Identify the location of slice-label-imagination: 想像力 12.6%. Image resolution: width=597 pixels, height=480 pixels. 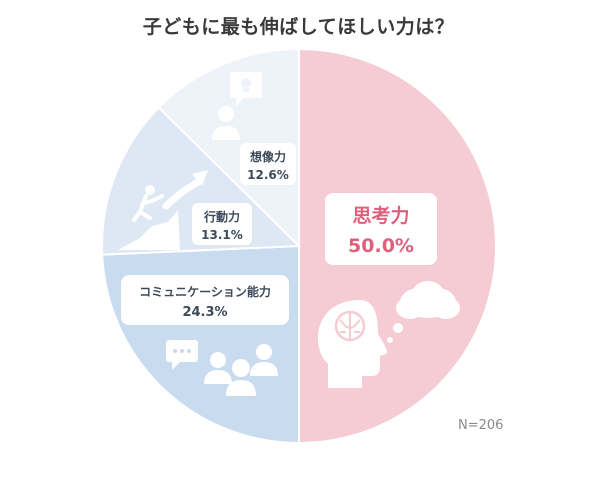
(268, 164).